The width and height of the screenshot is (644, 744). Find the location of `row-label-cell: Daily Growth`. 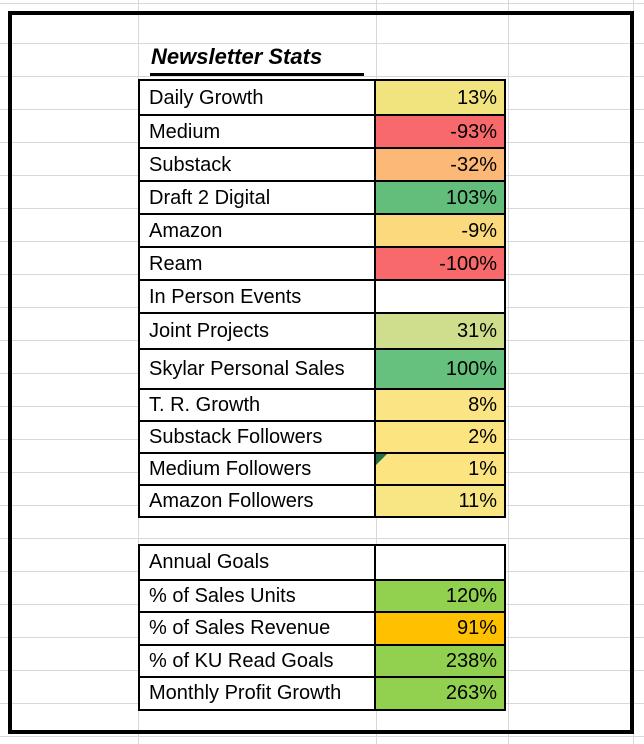

row-label-cell: Daily Growth is located at coordinates (258, 97).